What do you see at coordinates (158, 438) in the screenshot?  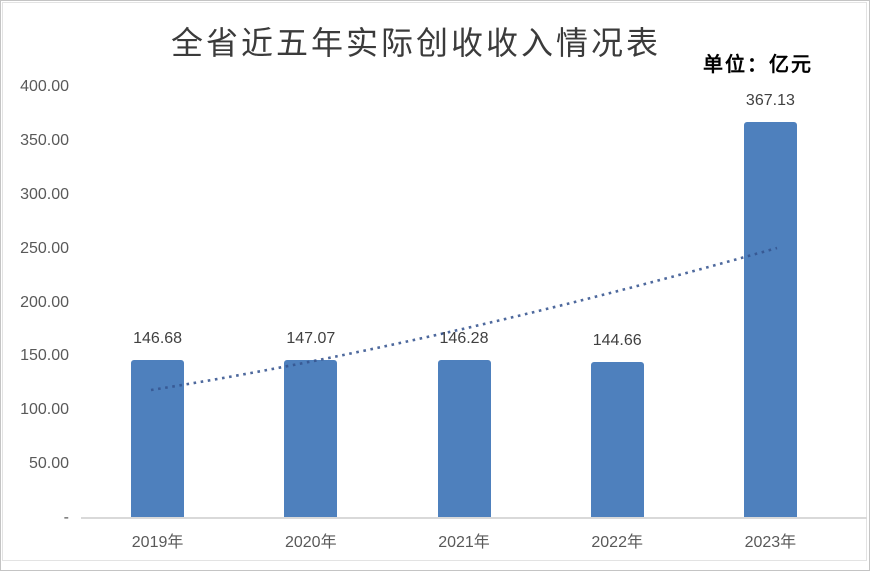 I see `bar-2019年` at bounding box center [158, 438].